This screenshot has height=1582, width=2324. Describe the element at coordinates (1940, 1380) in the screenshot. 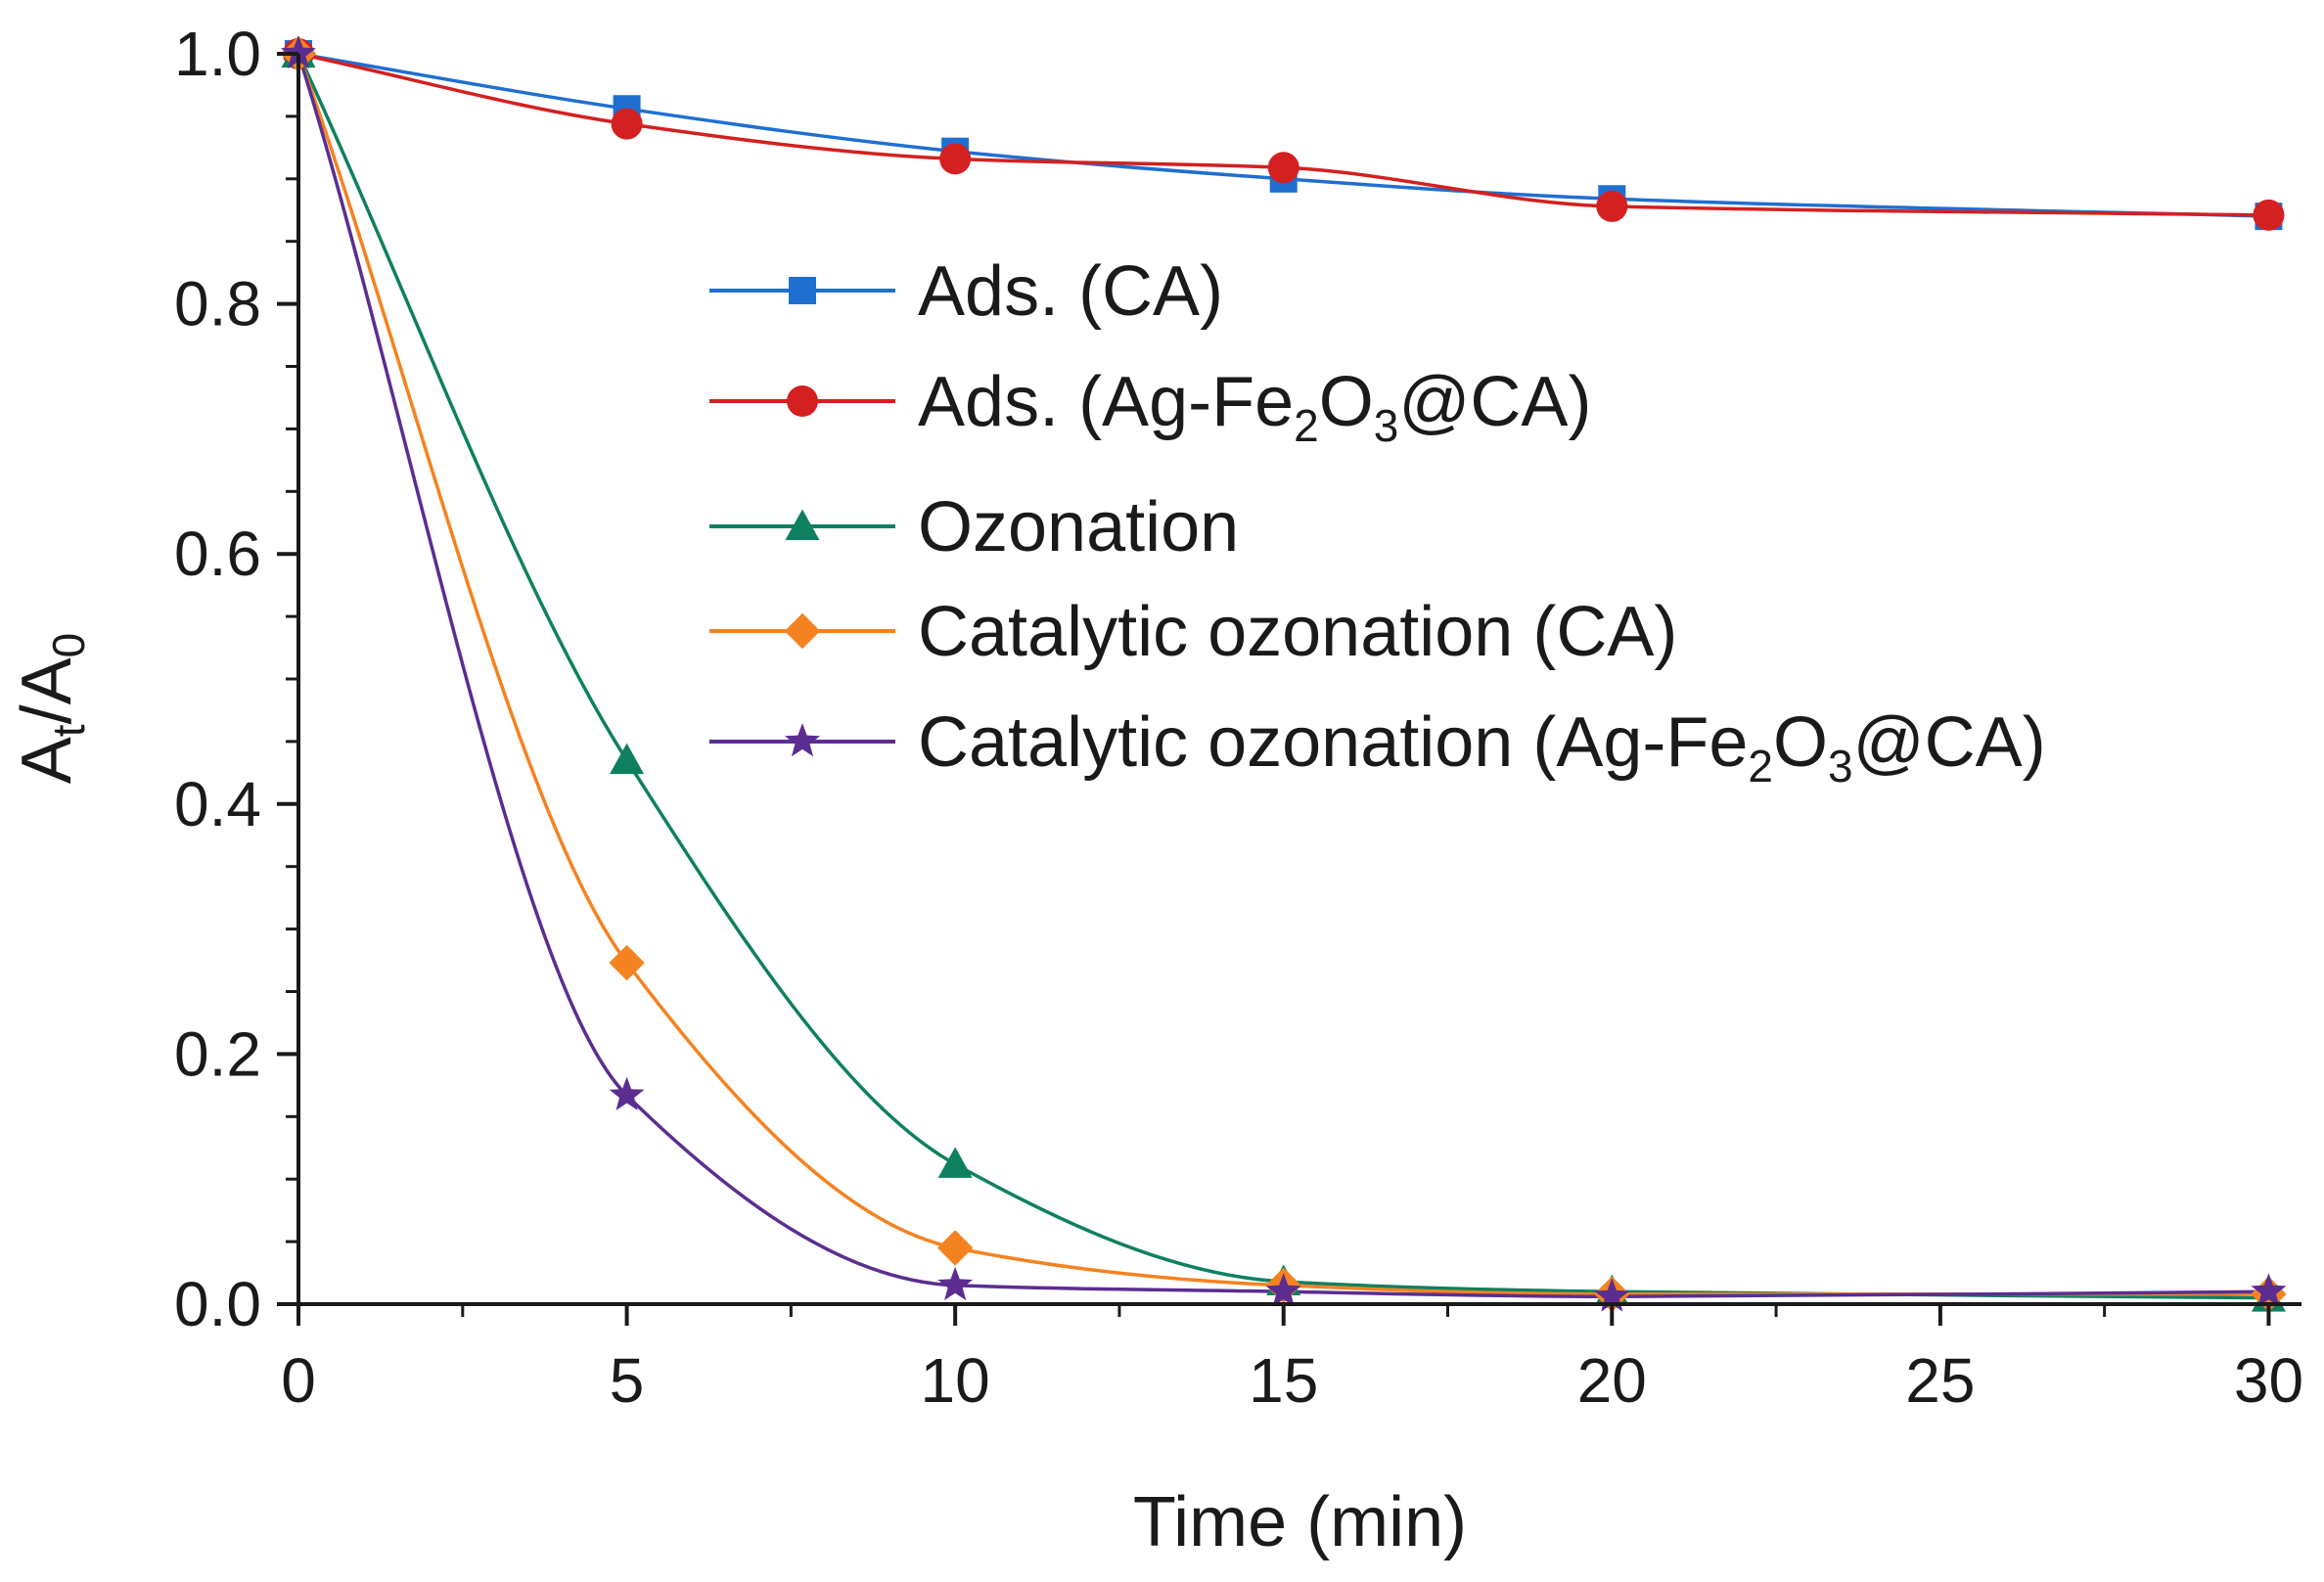

I see `x-tick-label: 25` at that location.